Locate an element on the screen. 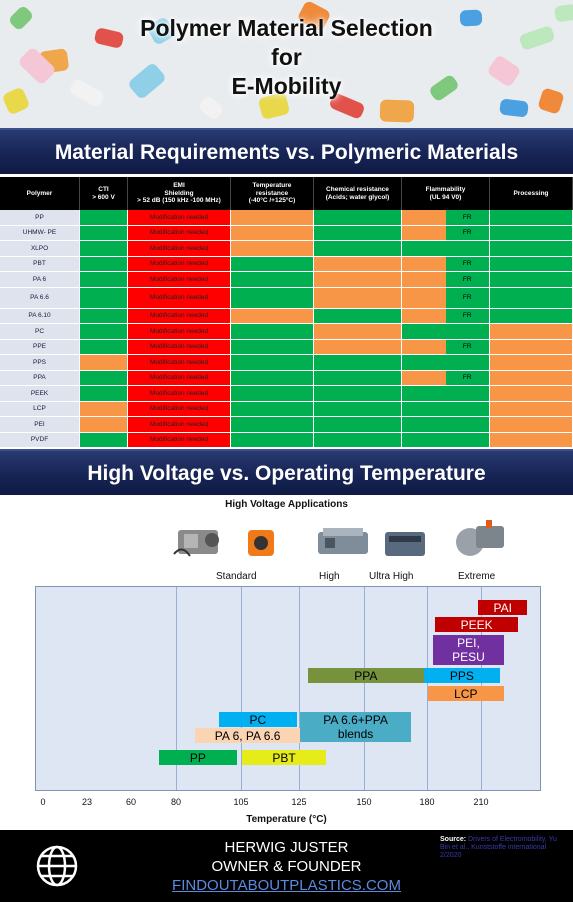 The width and height of the screenshot is (573, 902). matrix-row: UHMW- PE Modification needed FR is located at coordinates (286, 233).